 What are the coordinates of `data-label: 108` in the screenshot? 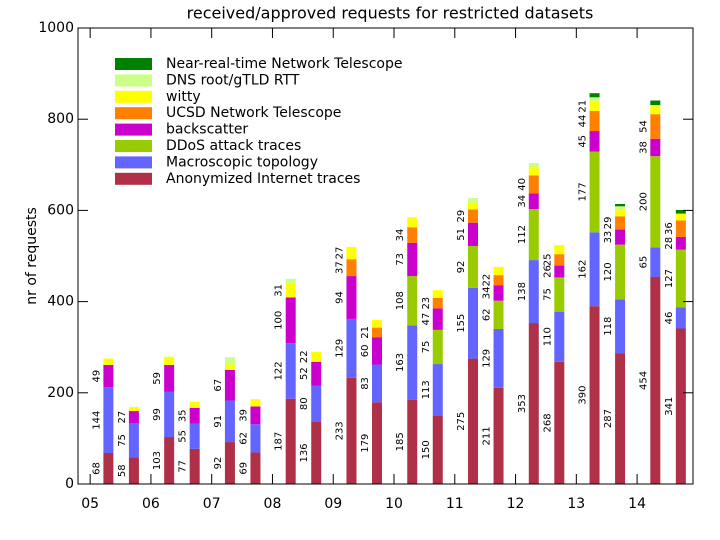 It's located at (400, 300).